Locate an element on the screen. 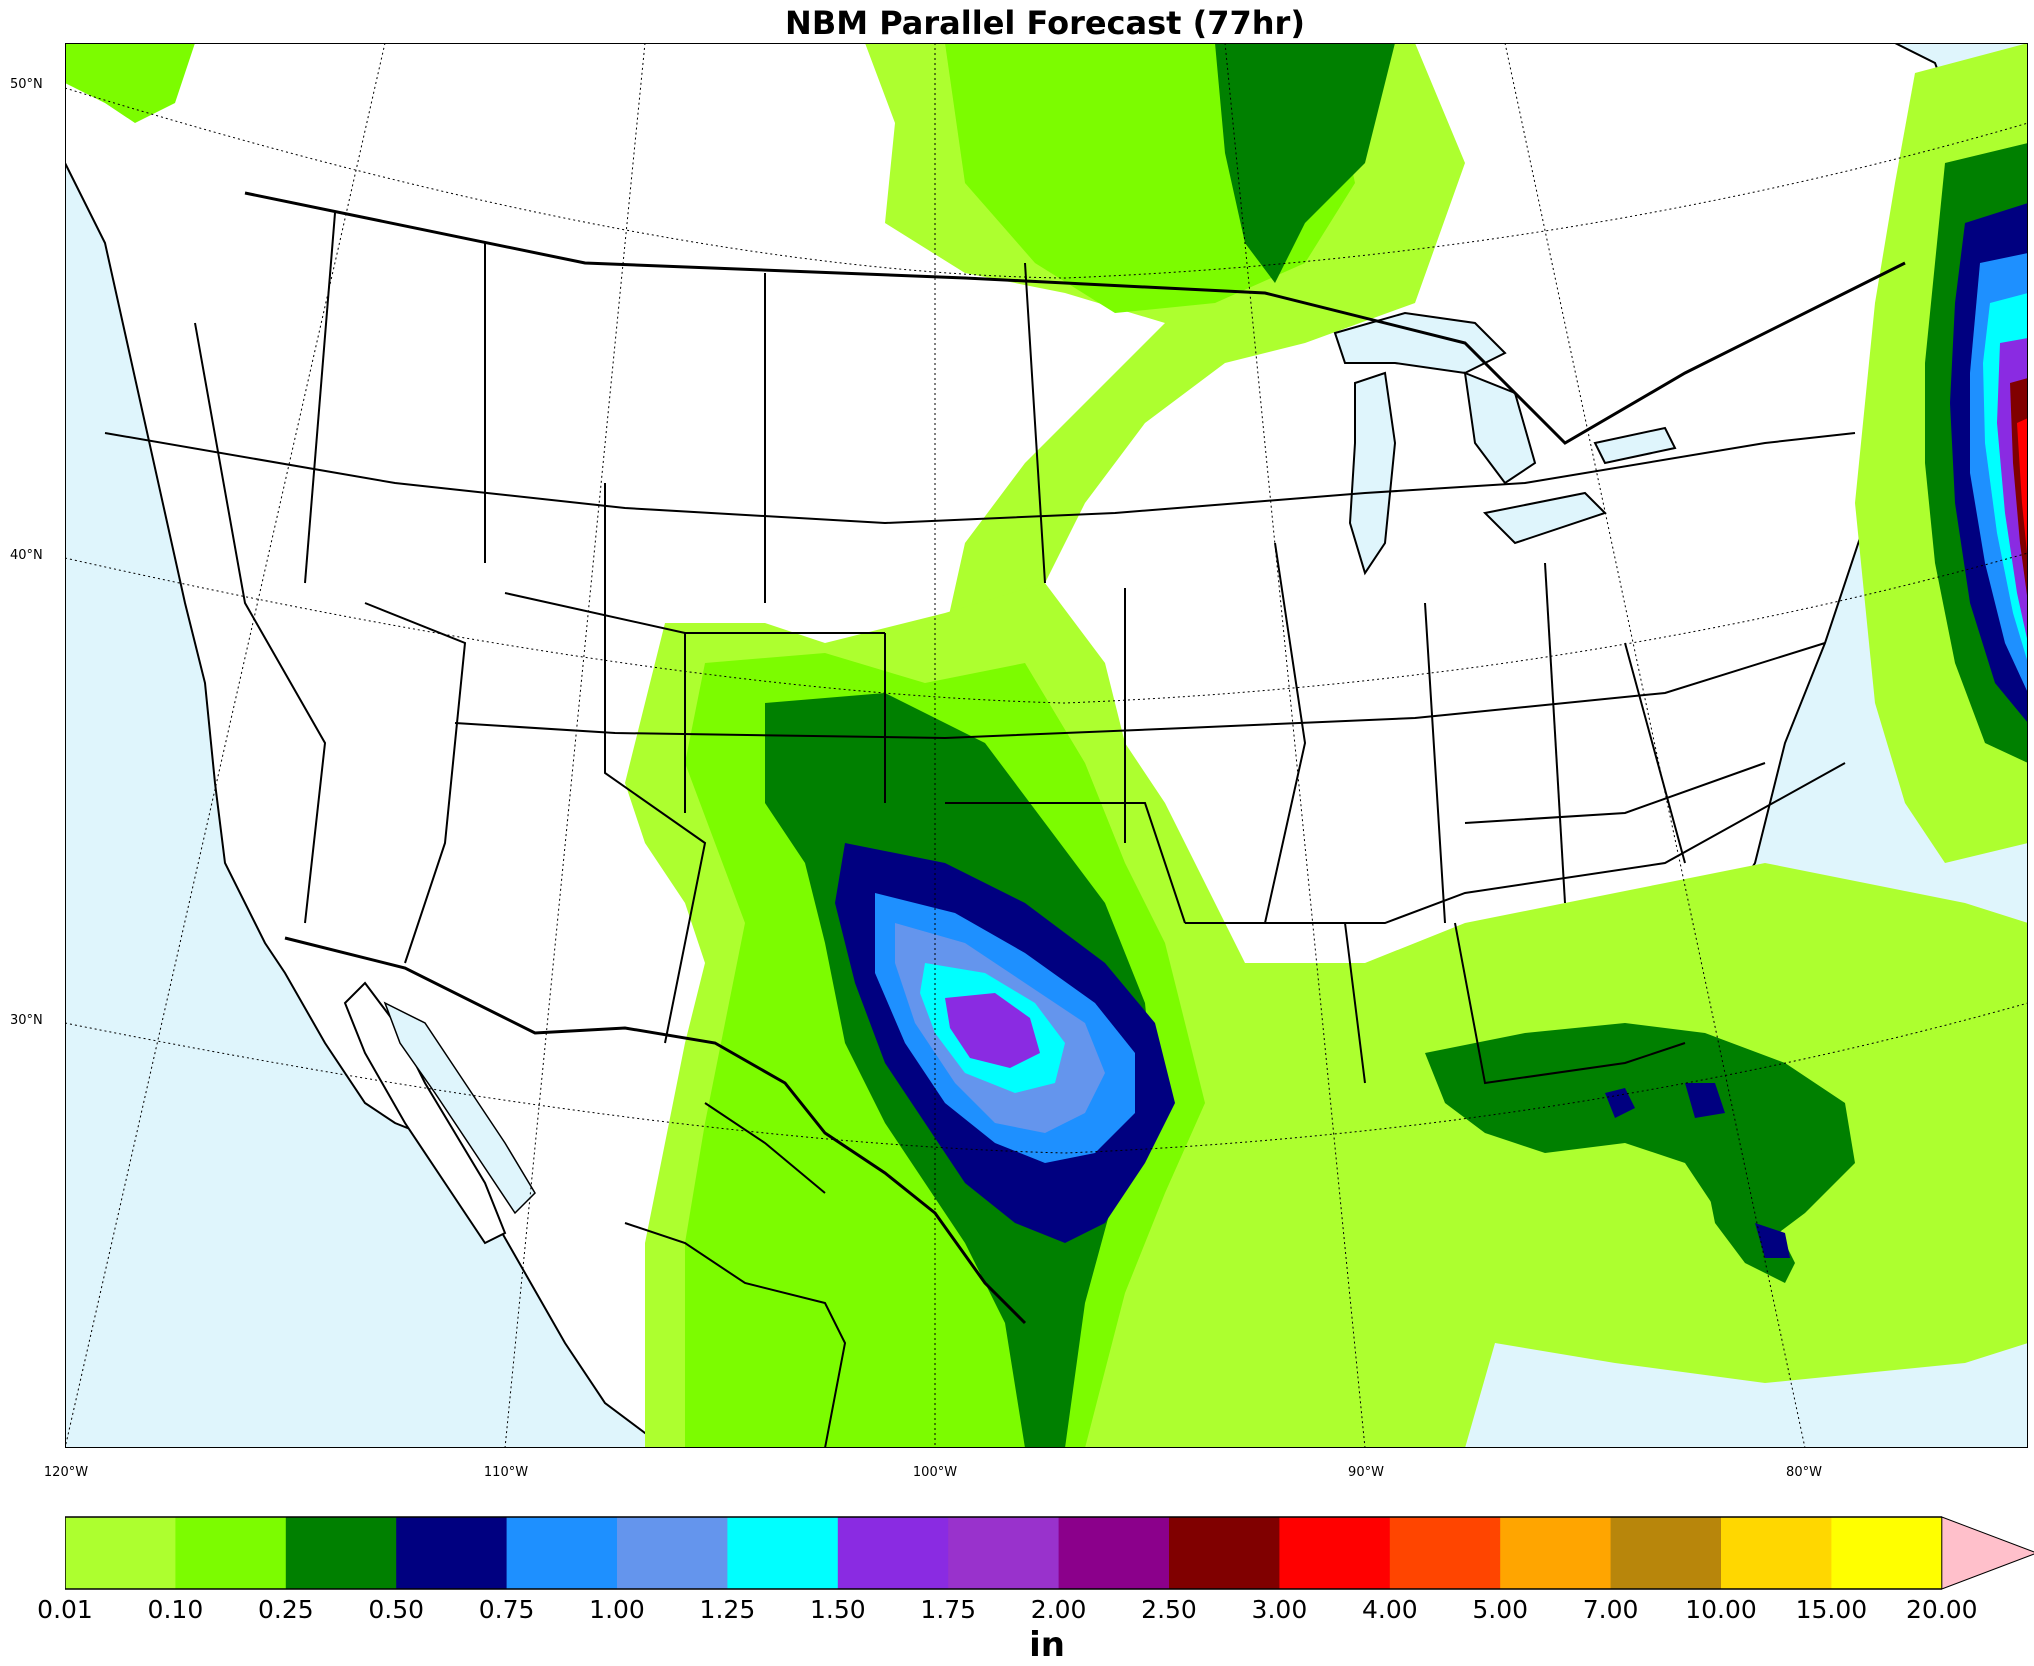 The image size is (2034, 1666). precip-east-red is located at coordinates (2022, 490).